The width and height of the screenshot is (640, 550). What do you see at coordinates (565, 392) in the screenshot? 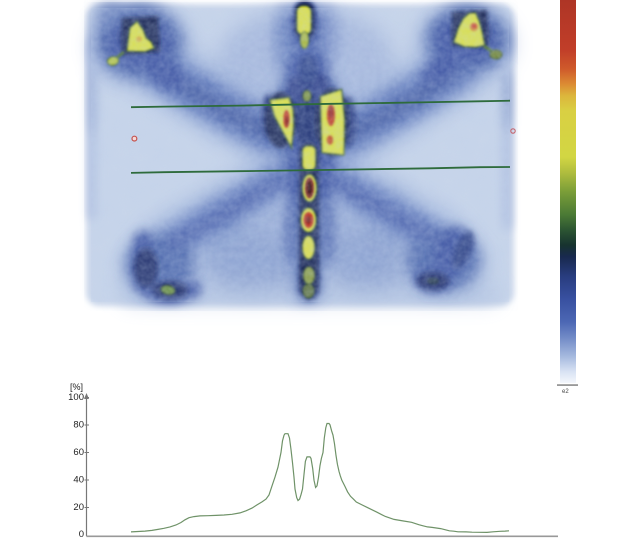
I see `svg-text: e2` at bounding box center [565, 392].